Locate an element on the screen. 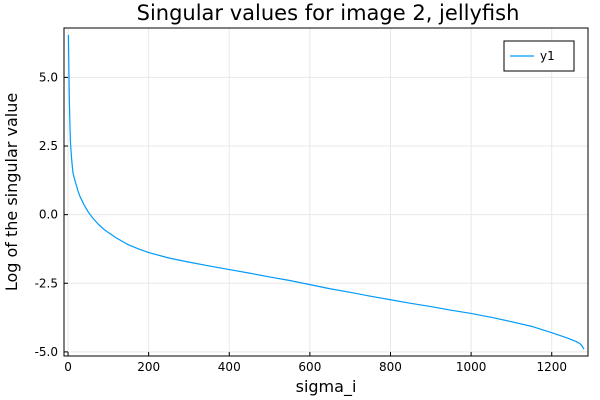 The width and height of the screenshot is (600, 400). chart-title: Singular values for image 2, jellyfish is located at coordinates (328, 13).